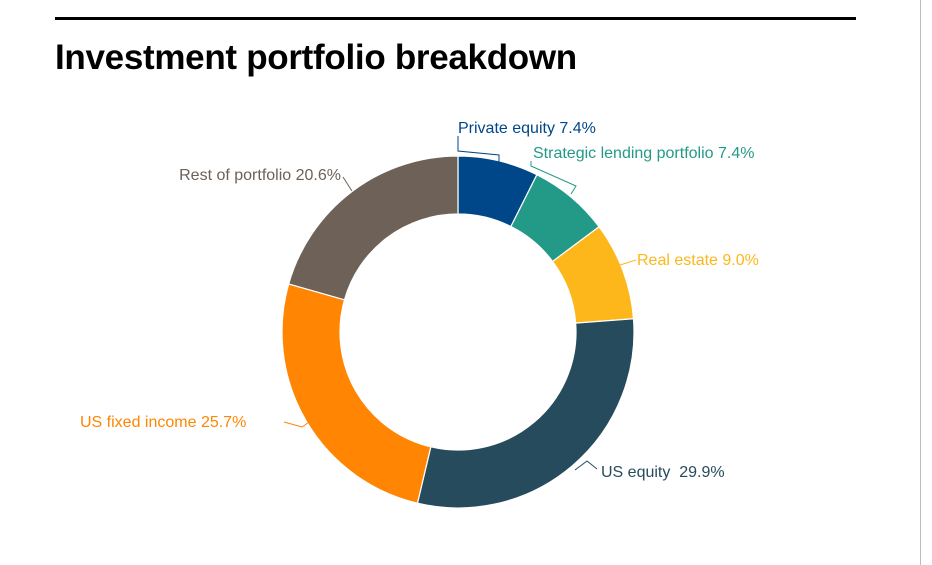 This screenshot has height=565, width=932. I want to click on leader-rest-of-portfolio, so click(347, 184).